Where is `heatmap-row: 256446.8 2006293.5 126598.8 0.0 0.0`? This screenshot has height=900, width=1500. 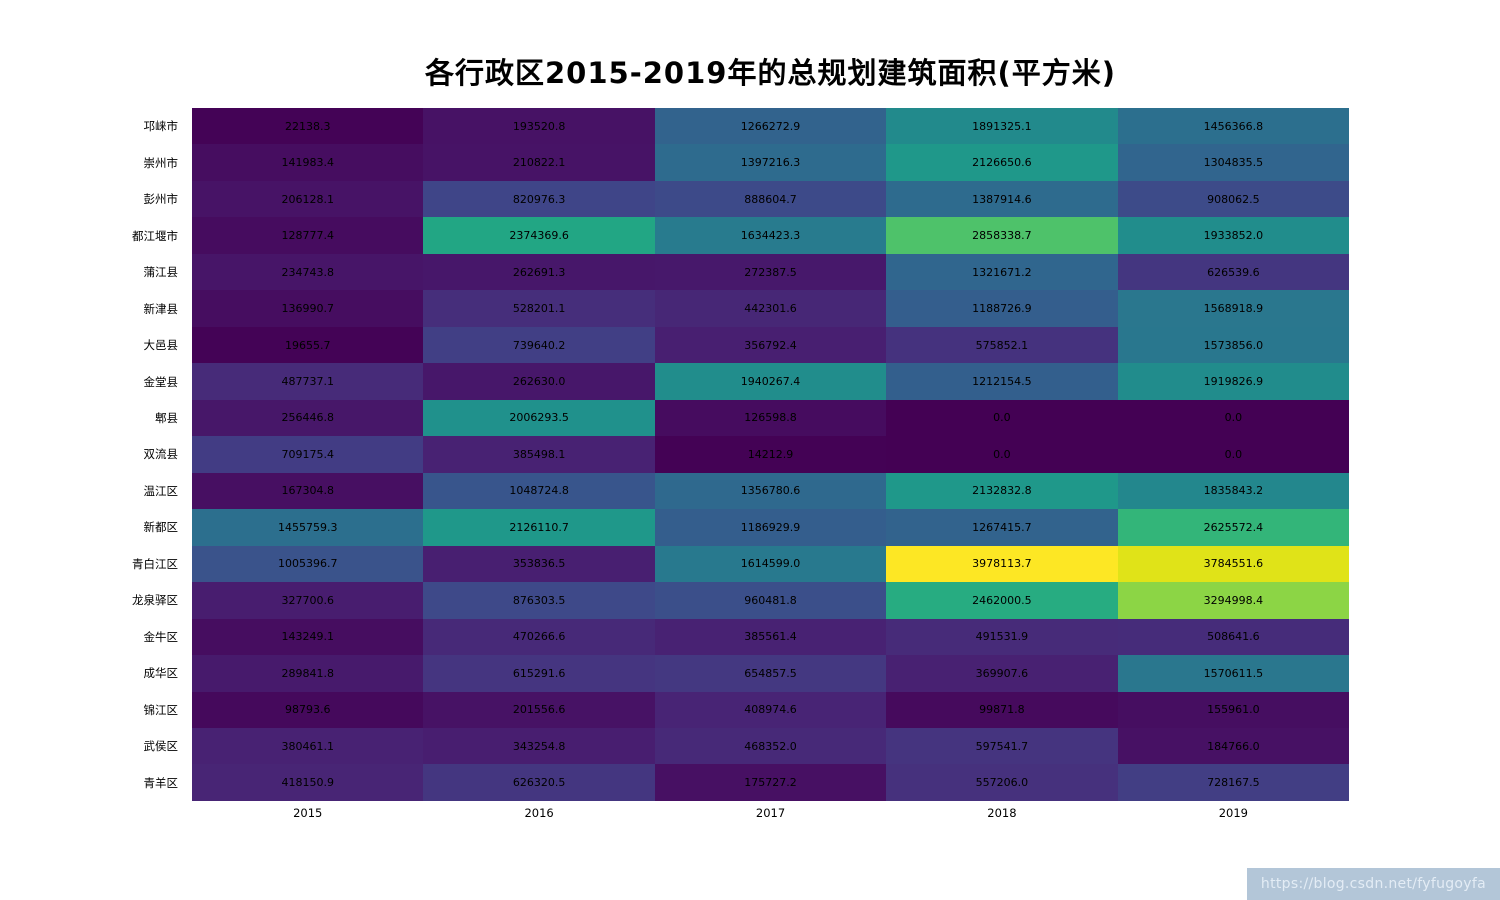 heatmap-row: 256446.8 2006293.5 126598.8 0.0 0.0 is located at coordinates (771, 418).